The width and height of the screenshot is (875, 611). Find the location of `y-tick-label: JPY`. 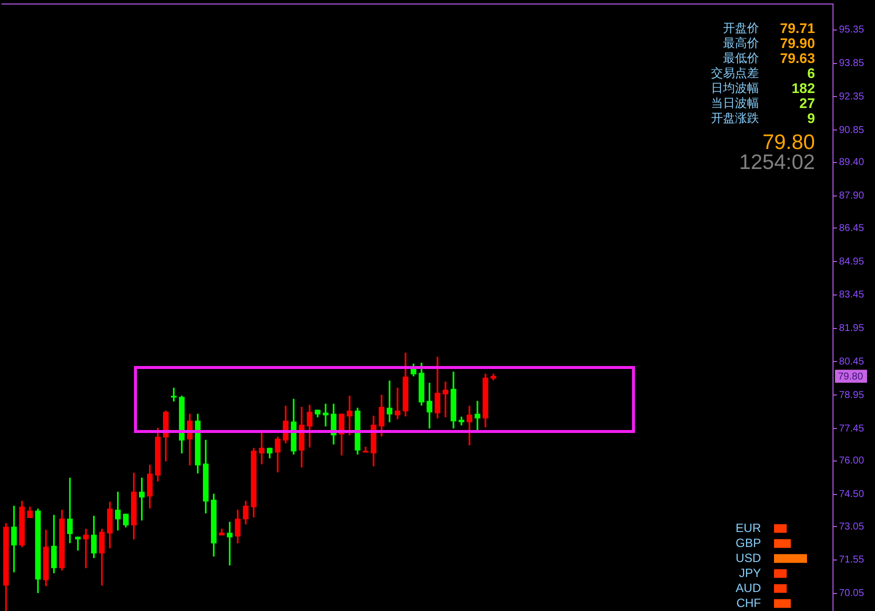

y-tick-label: JPY is located at coordinates (749, 573).